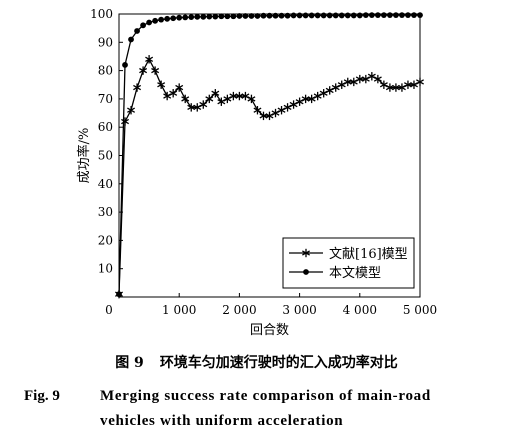  I want to click on legend-label: 文献[16]模型, so click(368, 254).